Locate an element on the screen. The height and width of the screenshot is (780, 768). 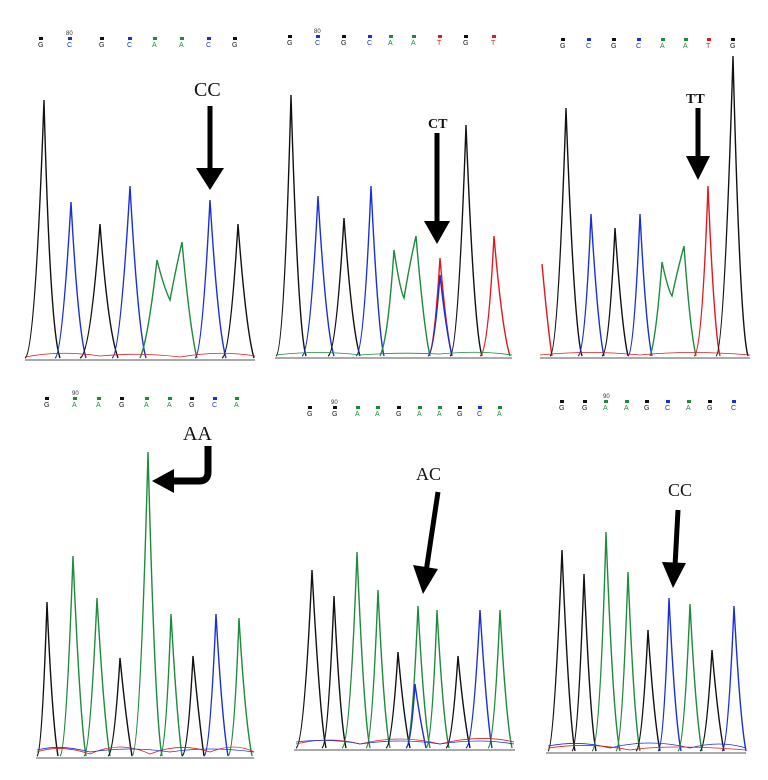
genotype-arrow-hooked is located at coordinates (182, 469).